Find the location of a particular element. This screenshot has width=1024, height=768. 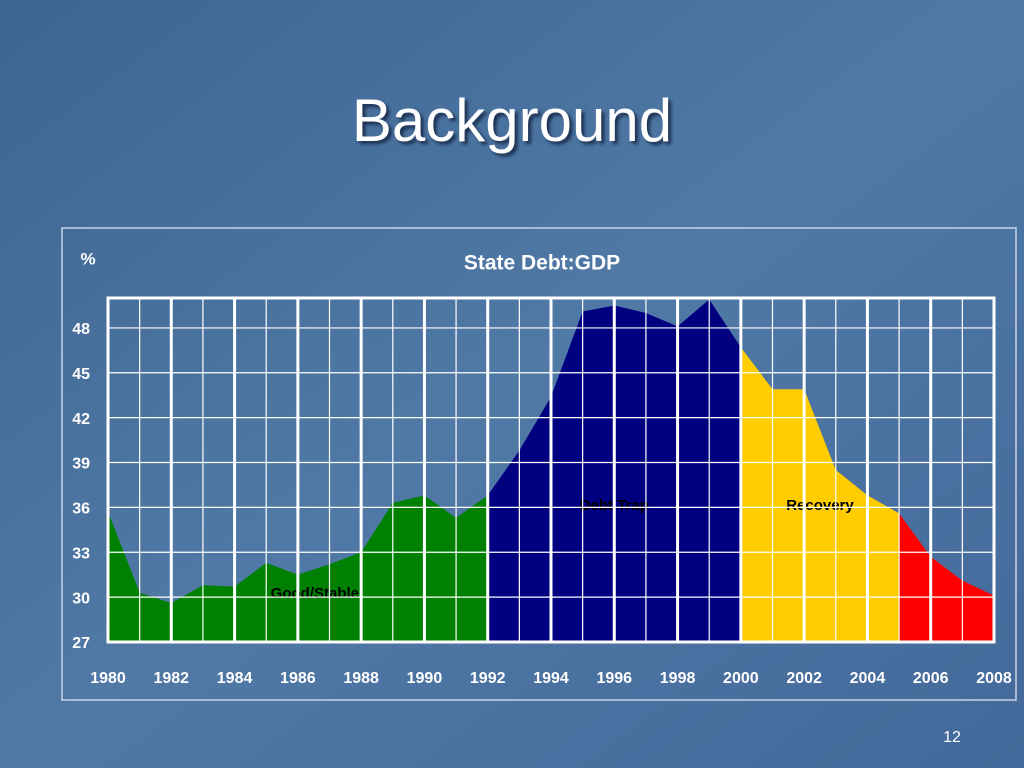

y-tick-label: 39 is located at coordinates (81, 464).